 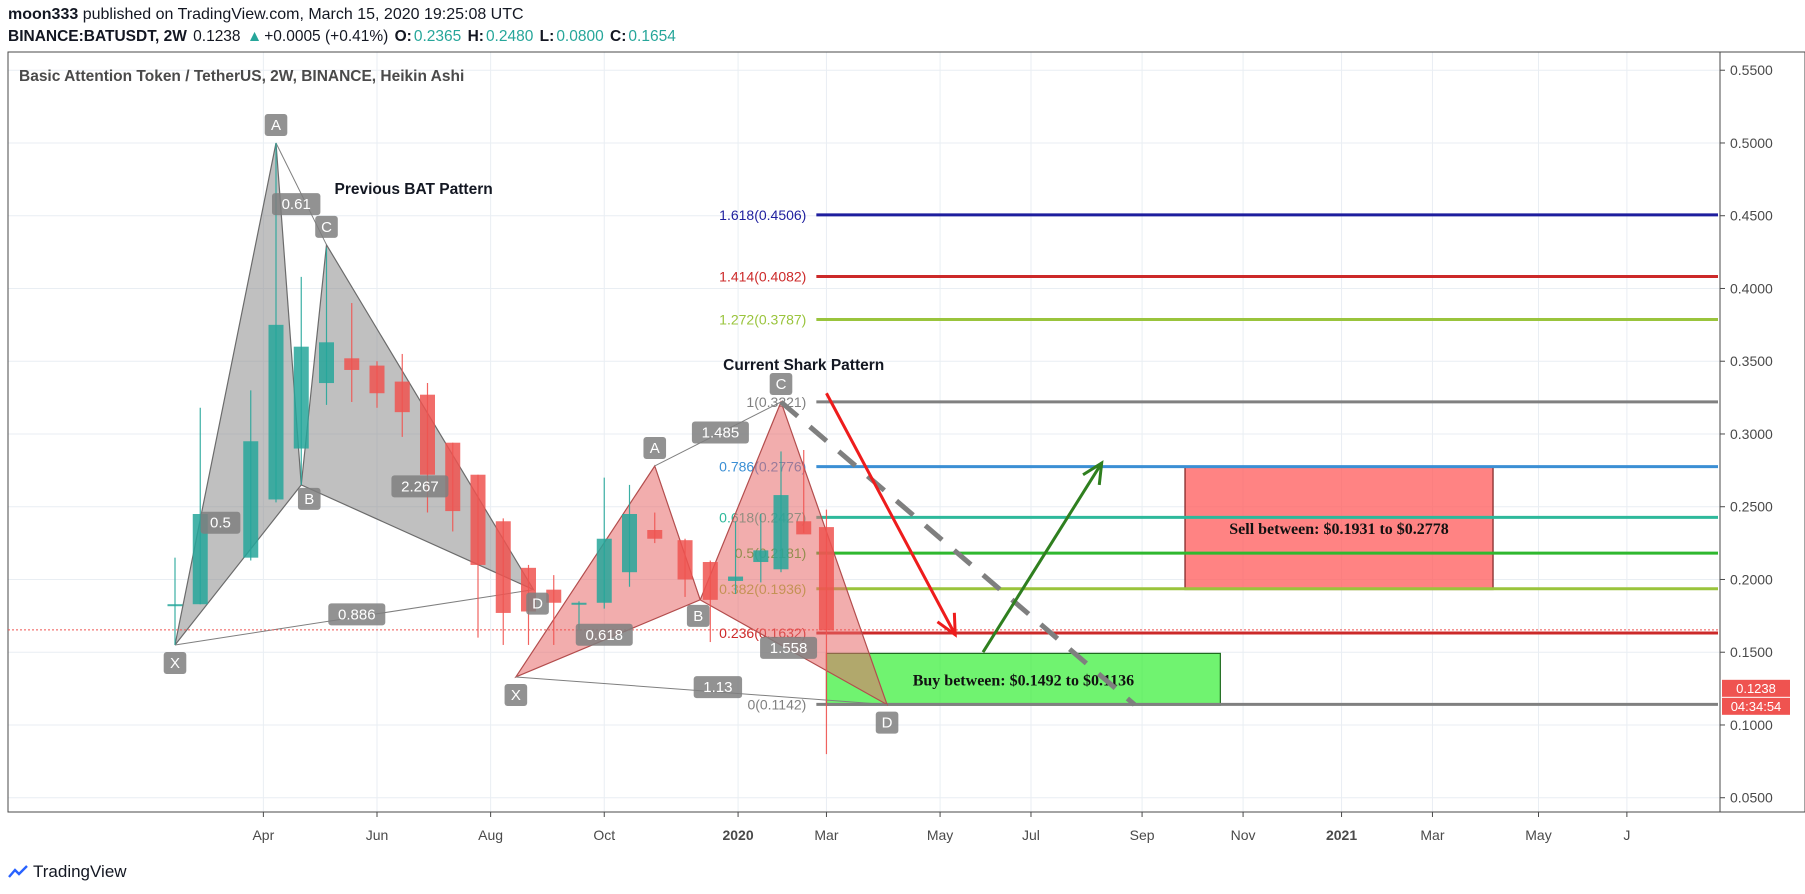 I want to click on fib-level-label: 0(0.1142), so click(x=776, y=704).